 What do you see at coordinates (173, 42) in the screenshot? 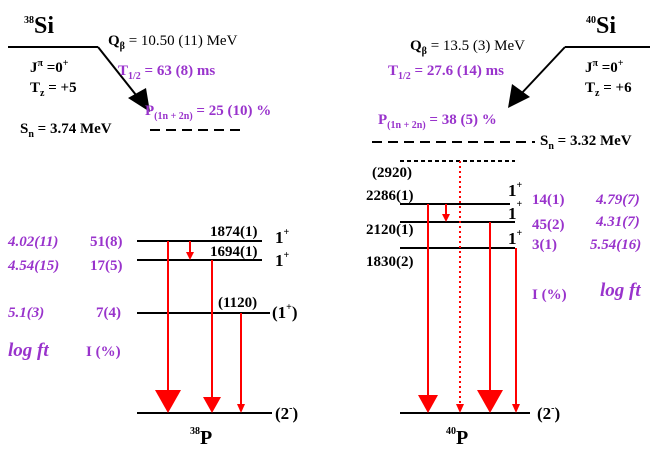
I see `q-value: Qβ = 10.50 (11) MeV` at bounding box center [173, 42].